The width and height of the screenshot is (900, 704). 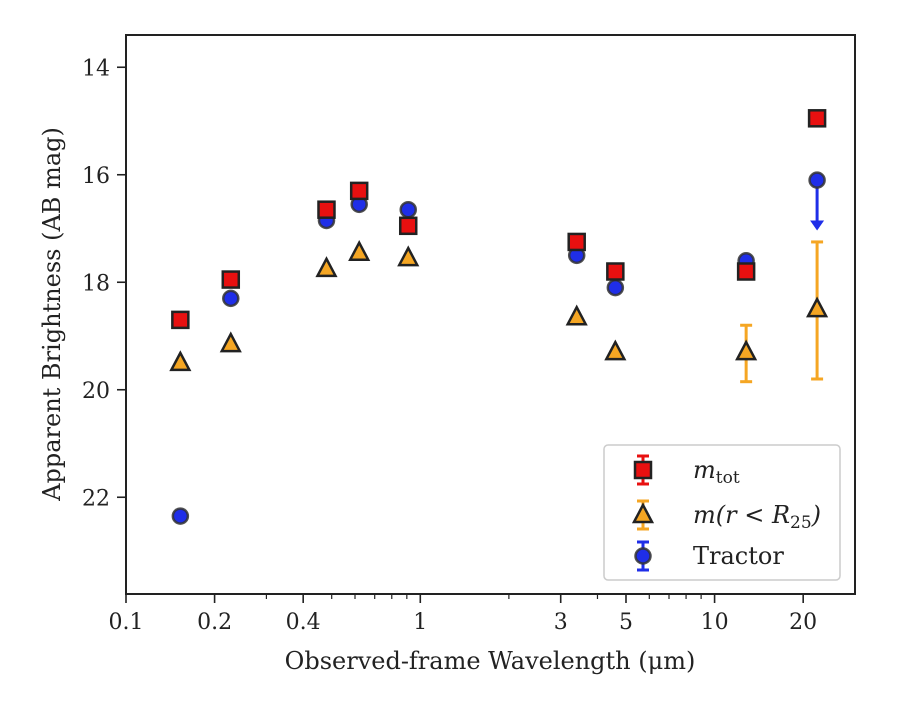 I want to click on legend-label-main: m(r < R, so click(x=741, y=515).